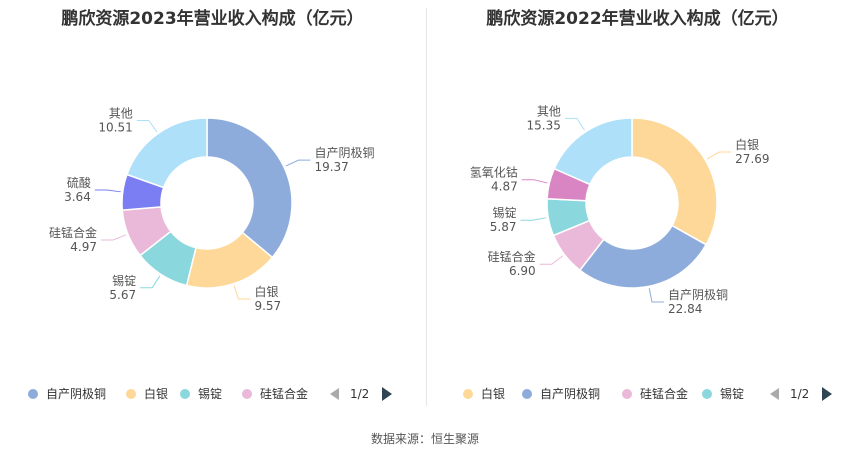 The image size is (850, 459). What do you see at coordinates (544, 125) in the screenshot?
I see `slice-label-value: 15.35` at bounding box center [544, 125].